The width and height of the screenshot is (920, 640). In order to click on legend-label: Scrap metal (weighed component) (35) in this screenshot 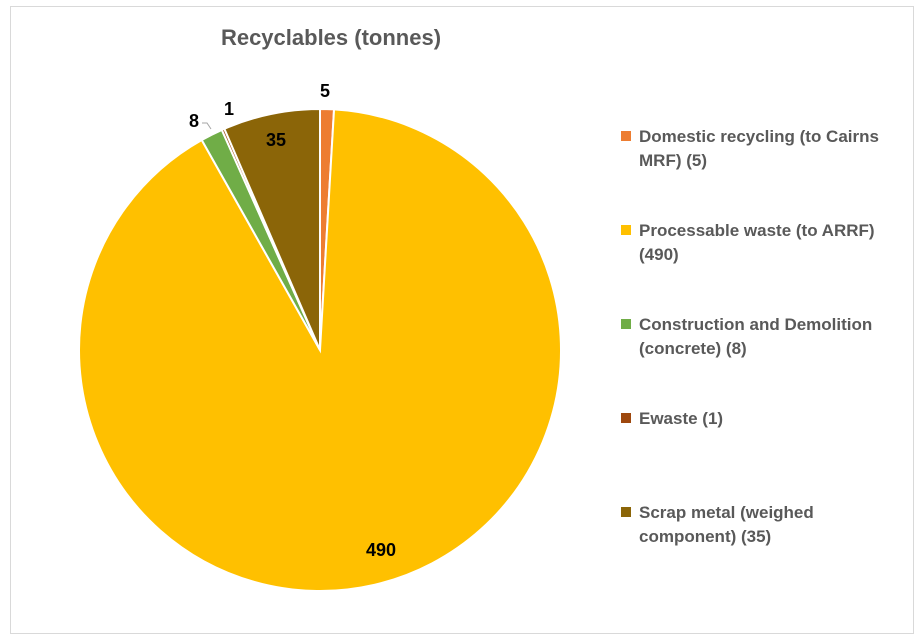, I will do `click(726, 524)`.